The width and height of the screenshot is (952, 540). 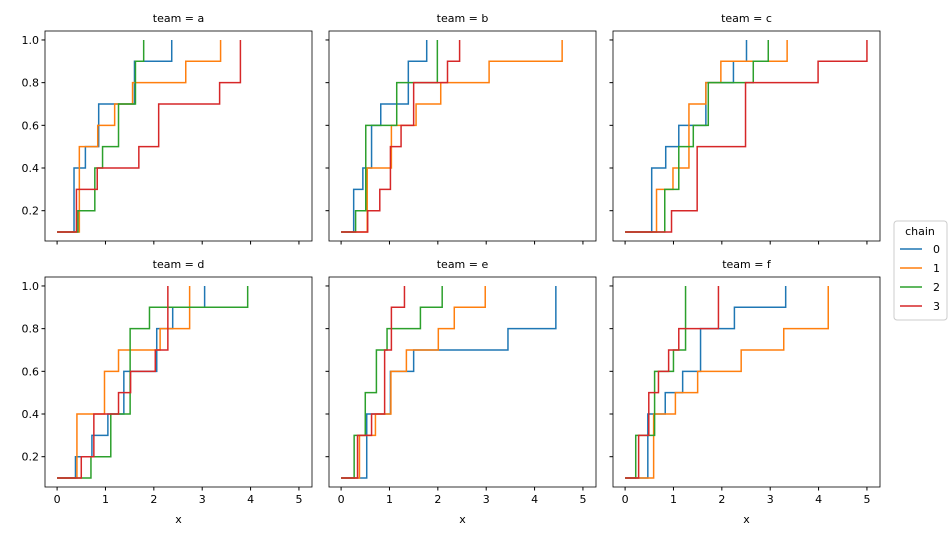 I want to click on facet-panel: team = f 0 1 2 3 4 5 x, so click(x=745, y=392).